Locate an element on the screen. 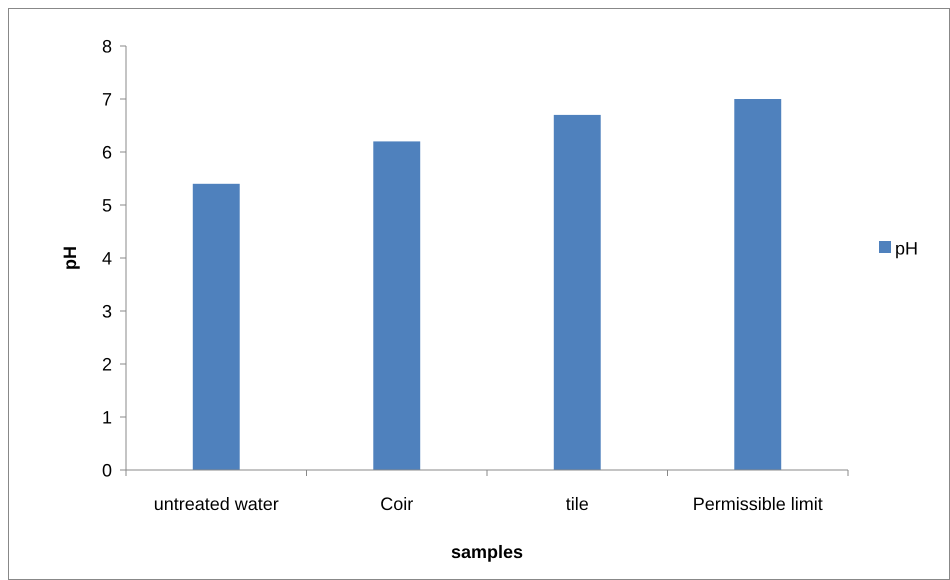  y-tick-label: 8 is located at coordinates (107, 46).